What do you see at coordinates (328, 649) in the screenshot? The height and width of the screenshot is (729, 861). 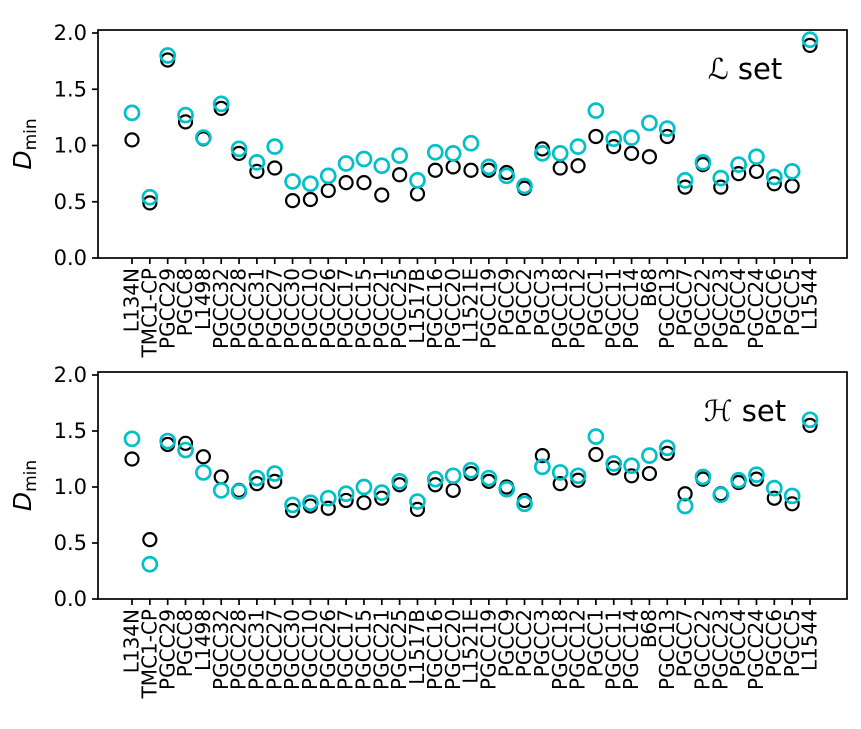 I see `x-tick-label: PGCC26` at bounding box center [328, 649].